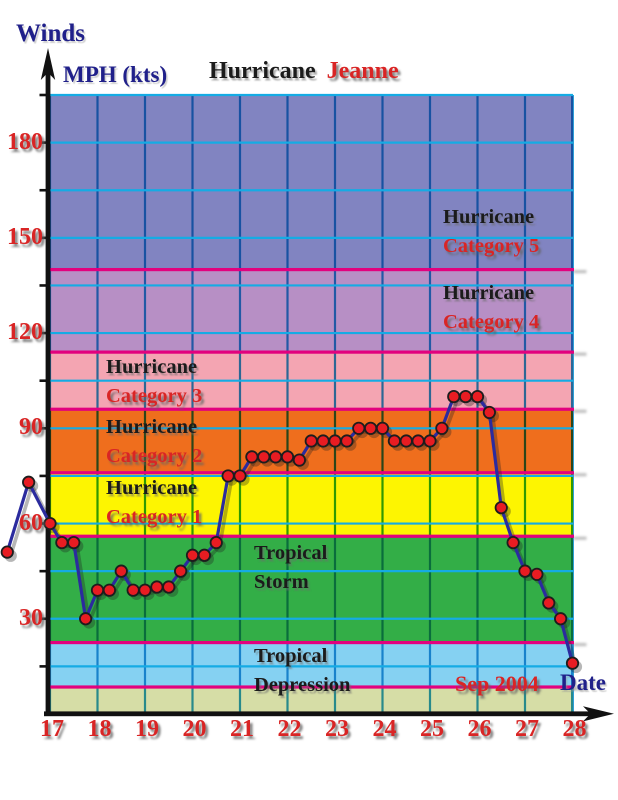  What do you see at coordinates (264, 457) in the screenshot?
I see `data-point-day-21.5` at bounding box center [264, 457].